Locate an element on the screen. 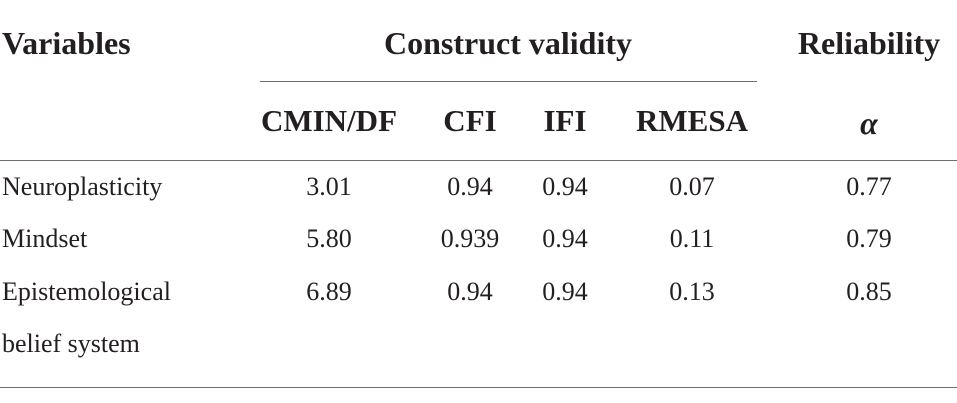  row-epistemological-variable: Epistemological is located at coordinates (86, 291).